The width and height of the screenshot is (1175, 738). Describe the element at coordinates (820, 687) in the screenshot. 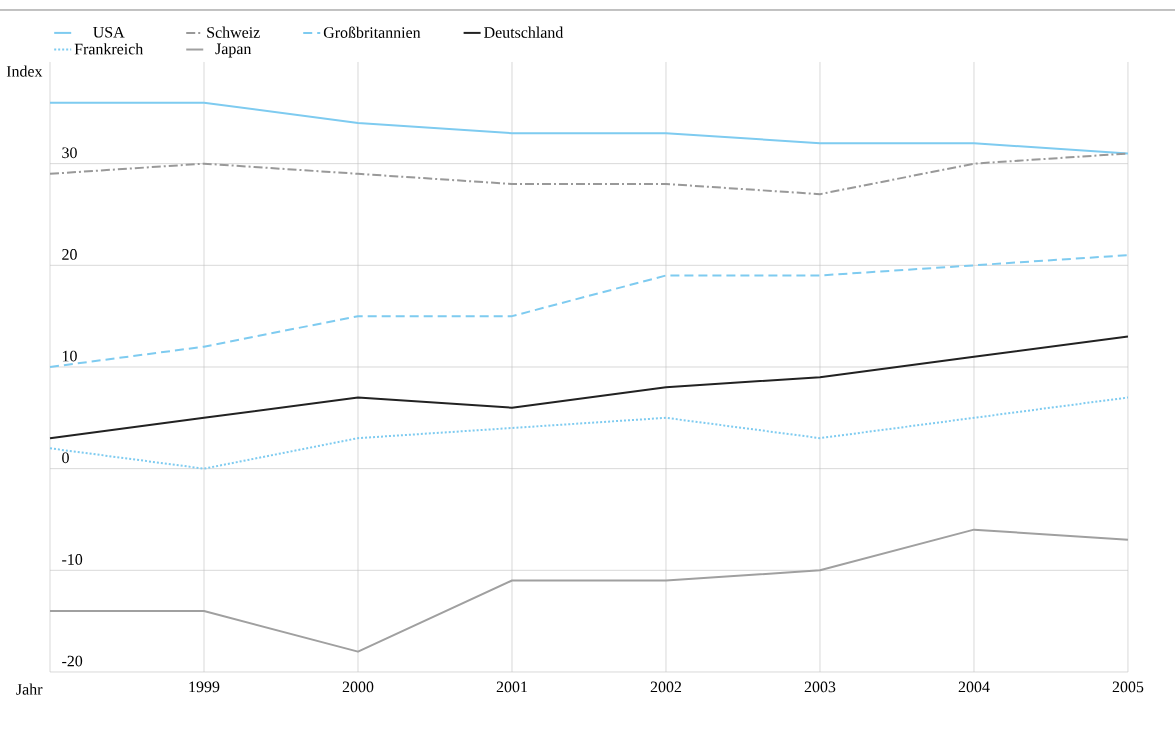

I see `x-tick-label: 2003` at that location.